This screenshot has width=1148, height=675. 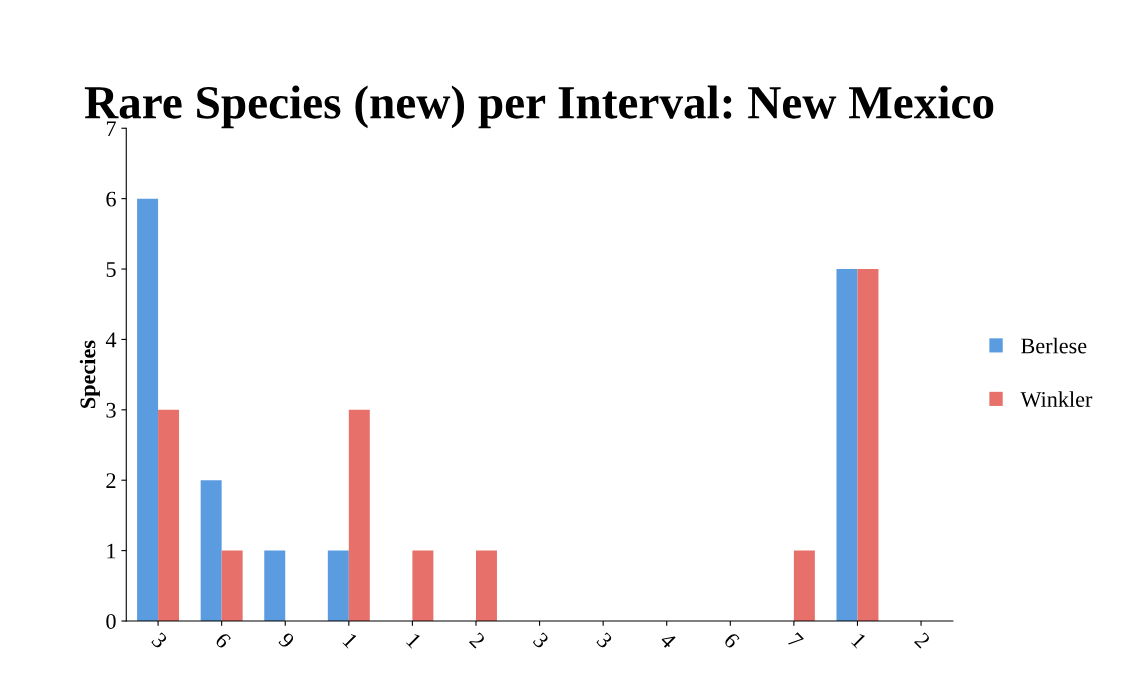 I want to click on y-tick-label: 6, so click(x=111, y=199).